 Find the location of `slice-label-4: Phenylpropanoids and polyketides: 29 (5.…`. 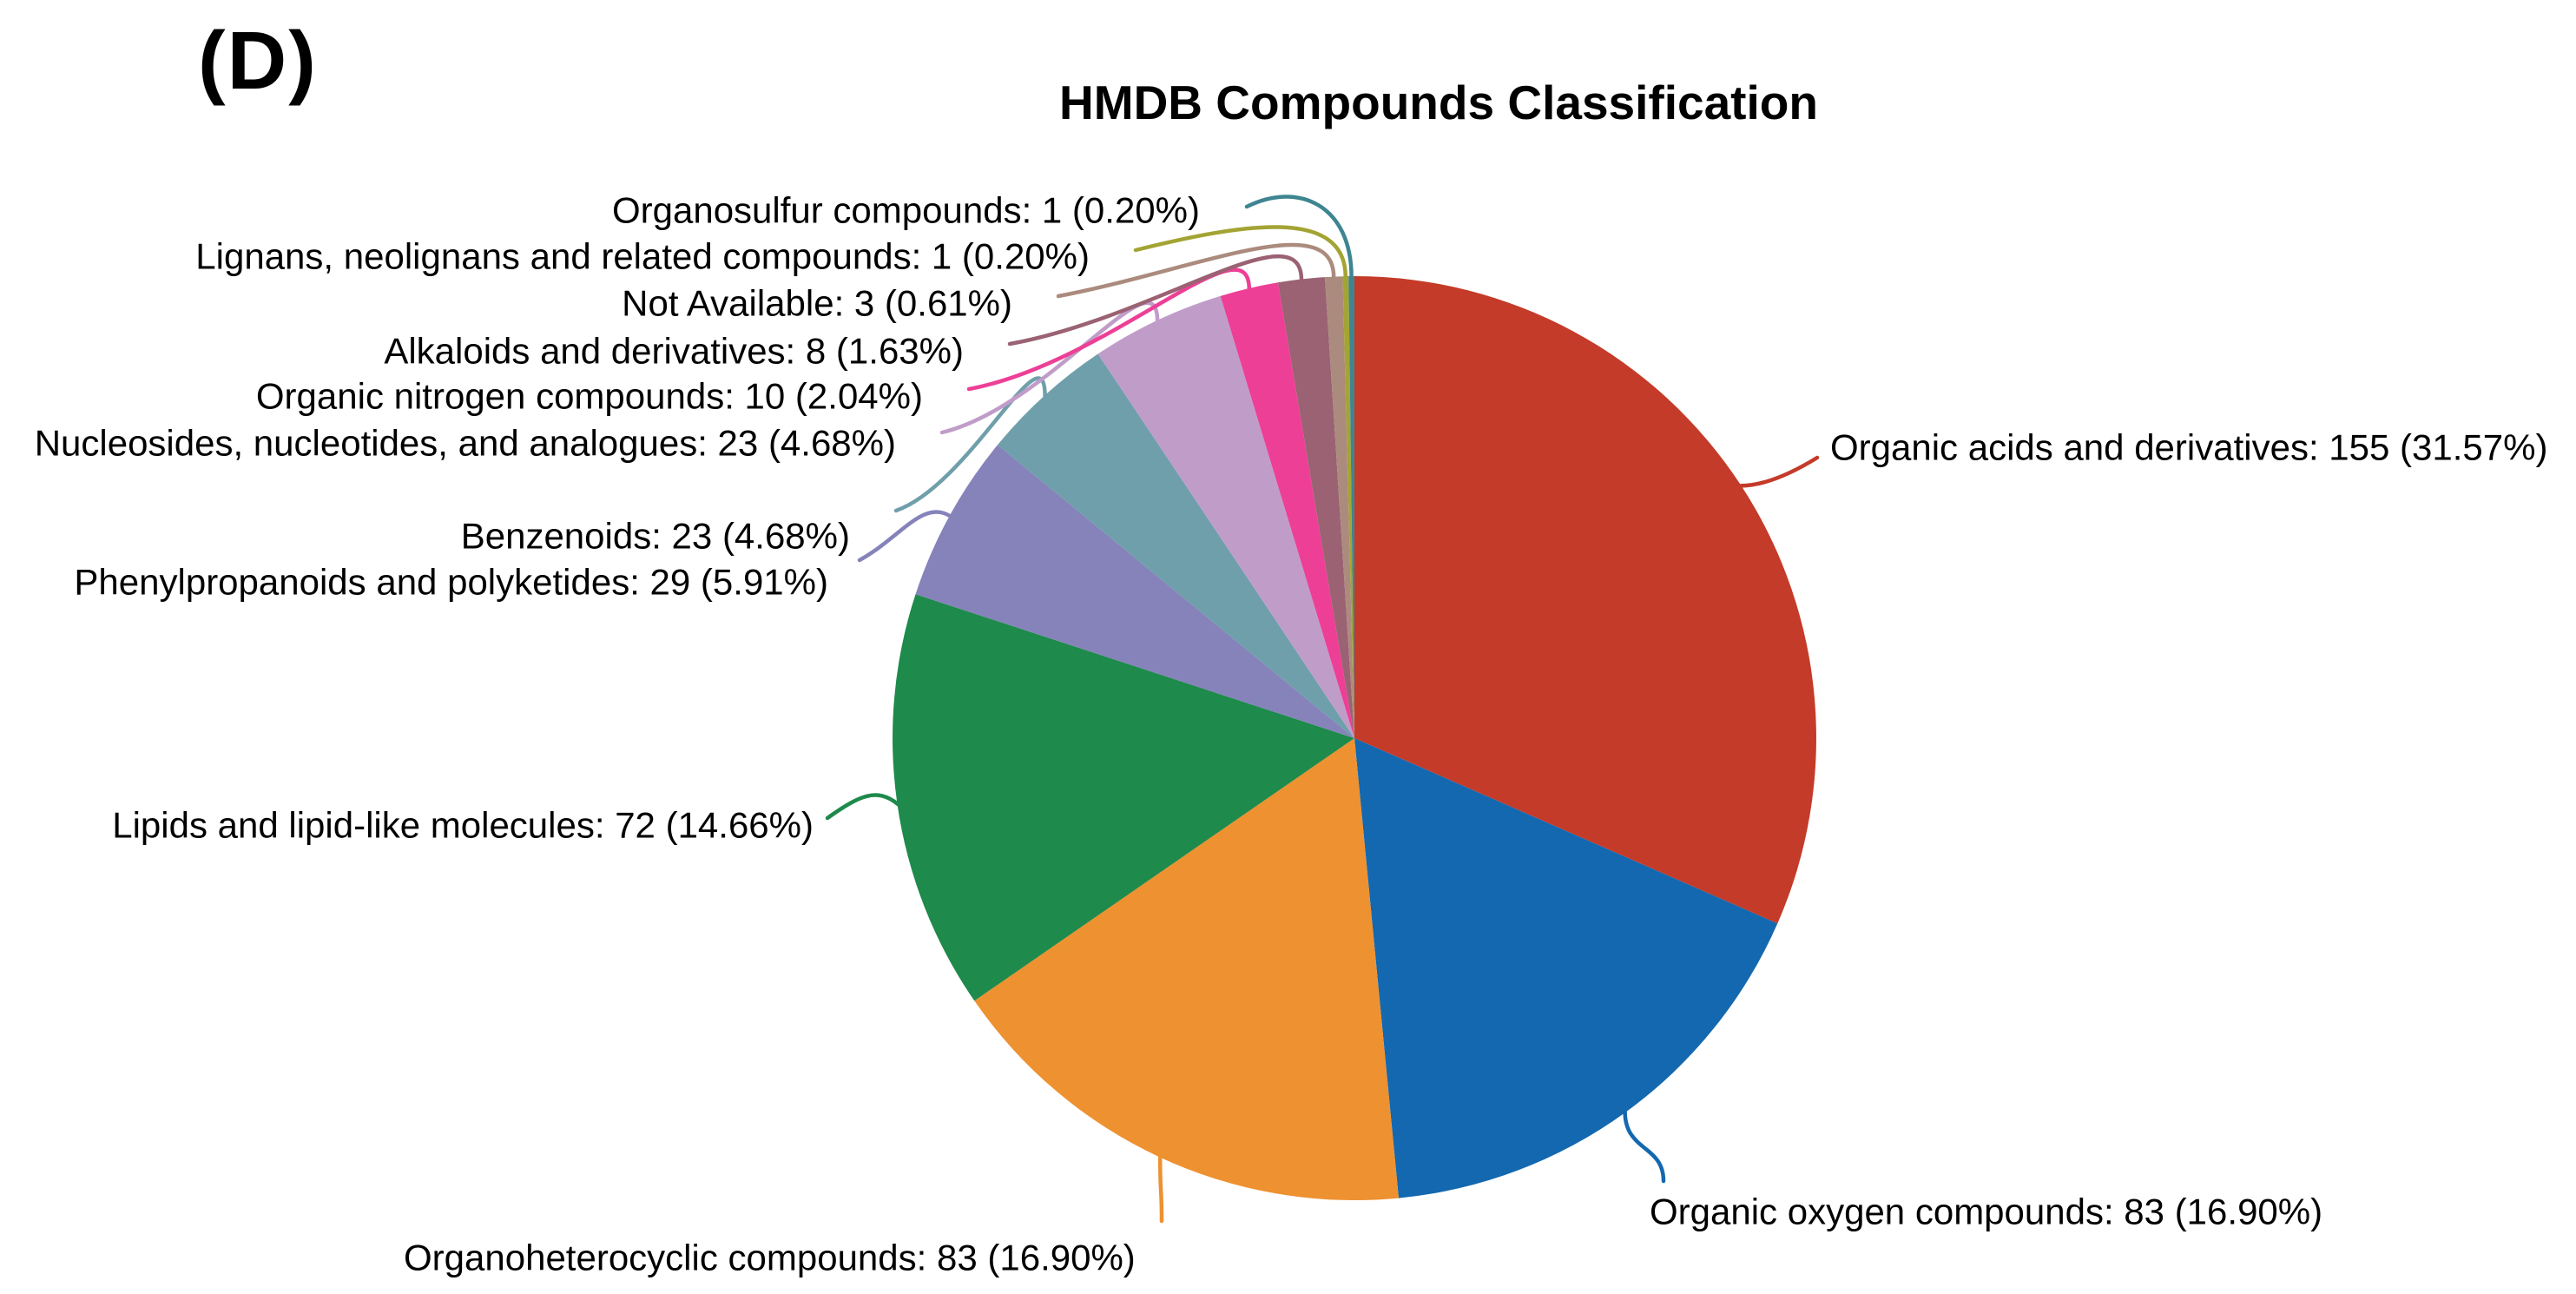

slice-label-4: Phenylpropanoids and polyketides: 29 (5.… is located at coordinates (451, 582).